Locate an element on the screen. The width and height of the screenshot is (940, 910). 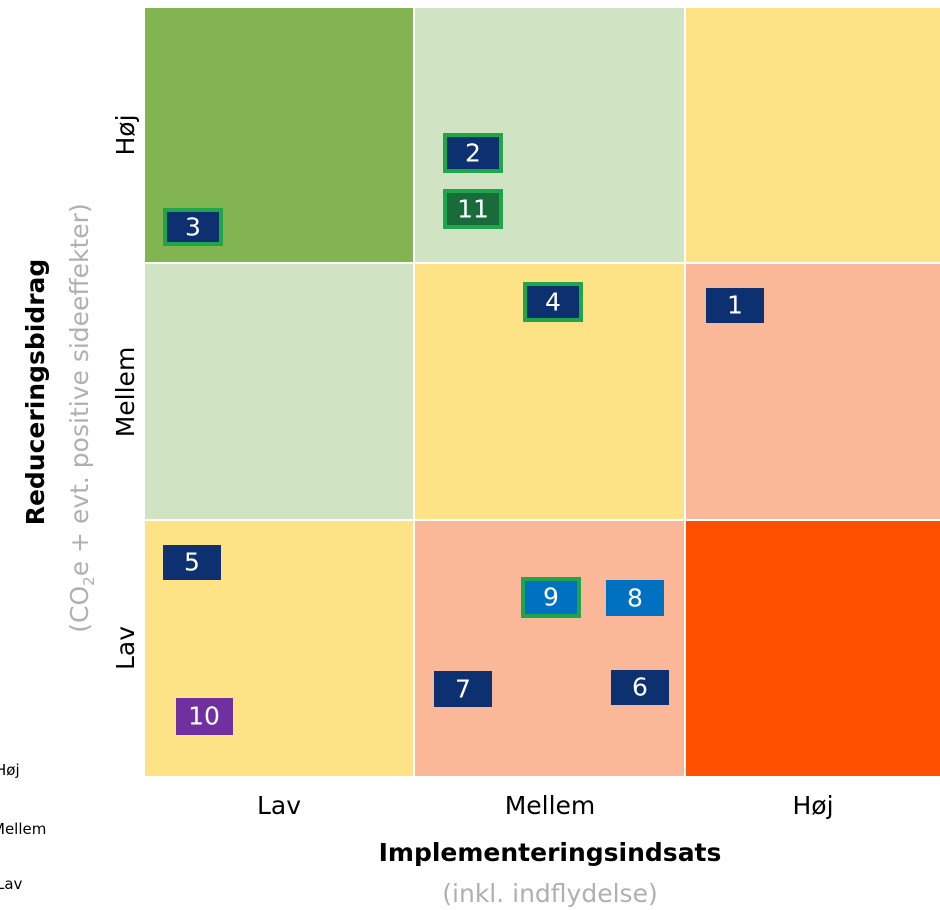
box-label: 5 is located at coordinates (192, 562).